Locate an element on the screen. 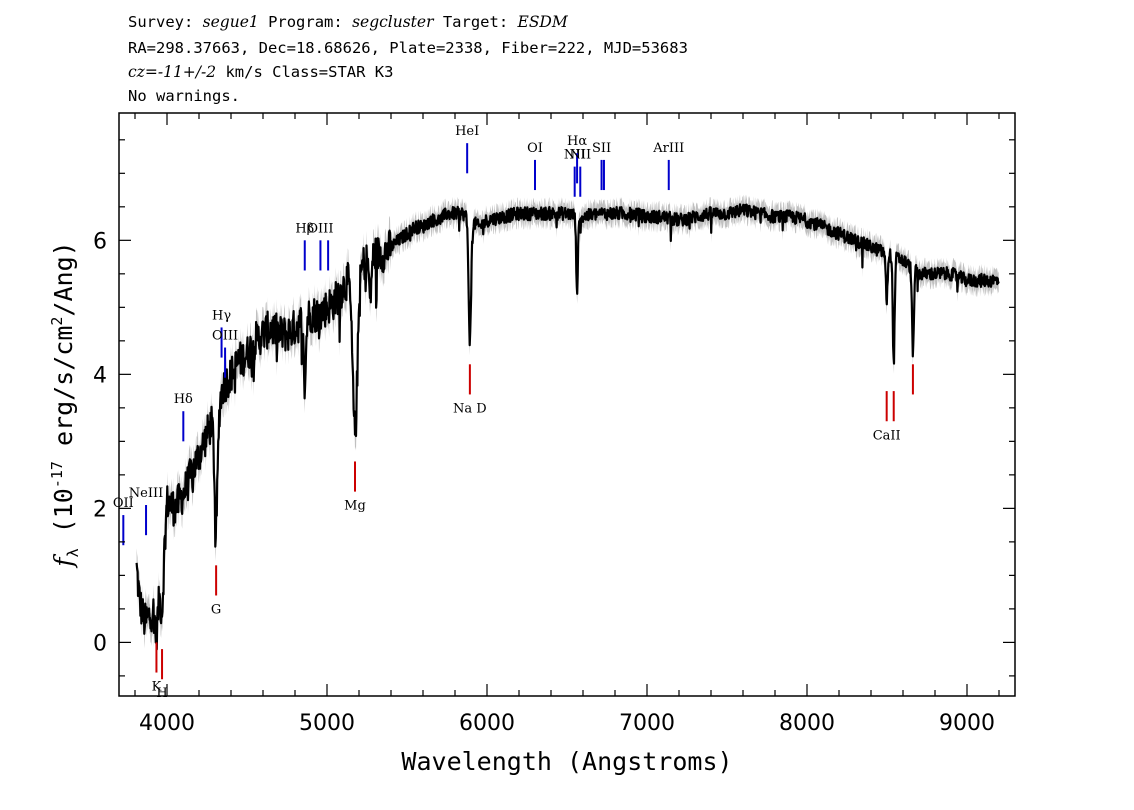  absorption-line-label: H is located at coordinates (161, 693).